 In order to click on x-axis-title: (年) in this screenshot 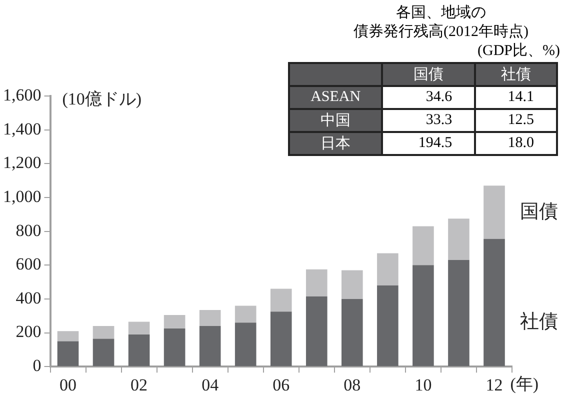, I will do `click(524, 384)`.